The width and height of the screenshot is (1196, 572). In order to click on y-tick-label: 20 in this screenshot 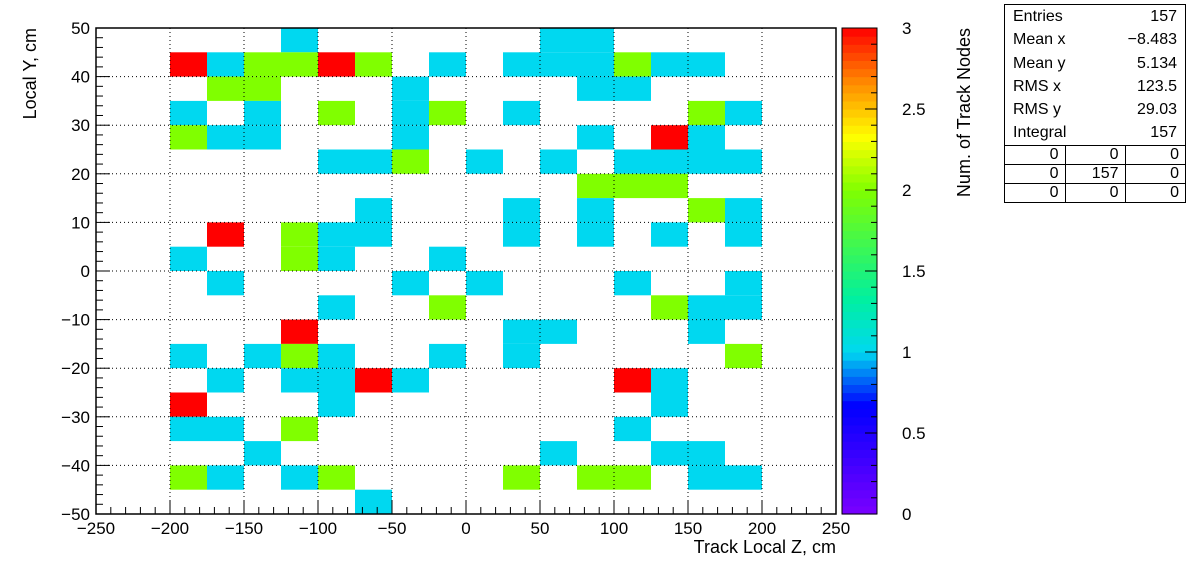, I will do `click(80, 174)`.